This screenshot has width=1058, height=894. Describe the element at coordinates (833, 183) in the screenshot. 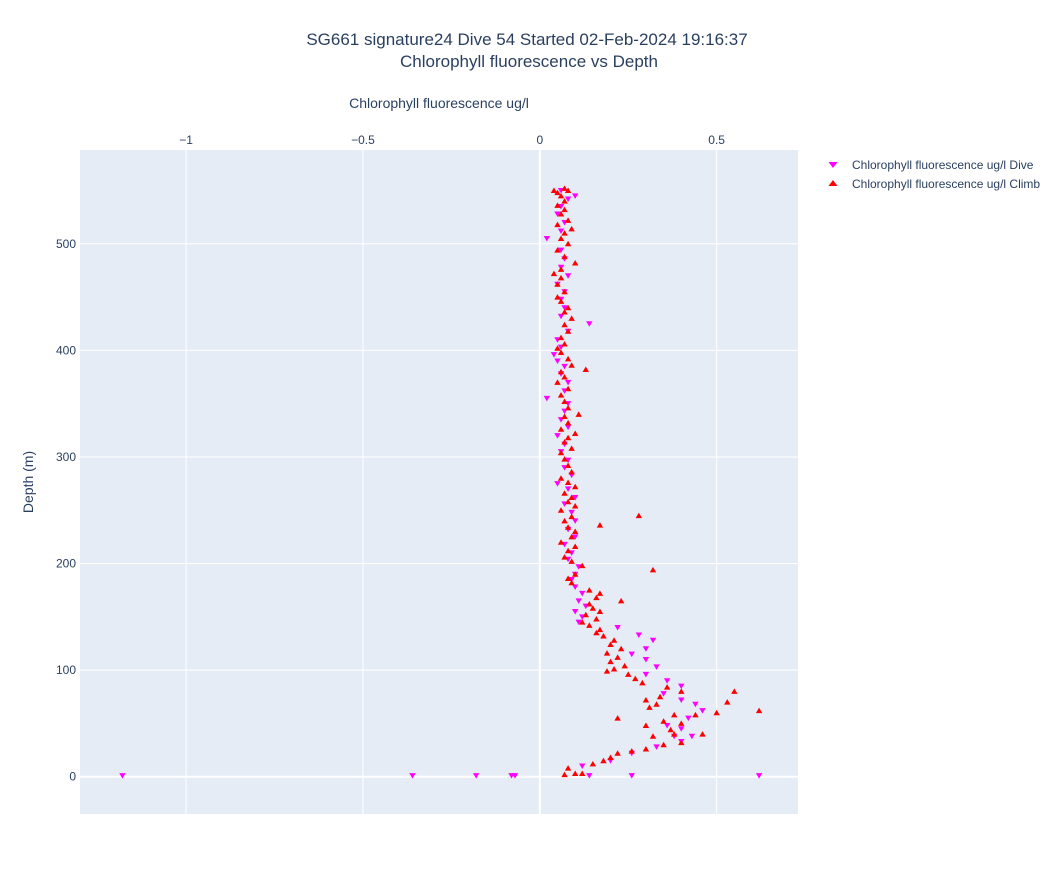

I see `legend-climb-marker` at that location.